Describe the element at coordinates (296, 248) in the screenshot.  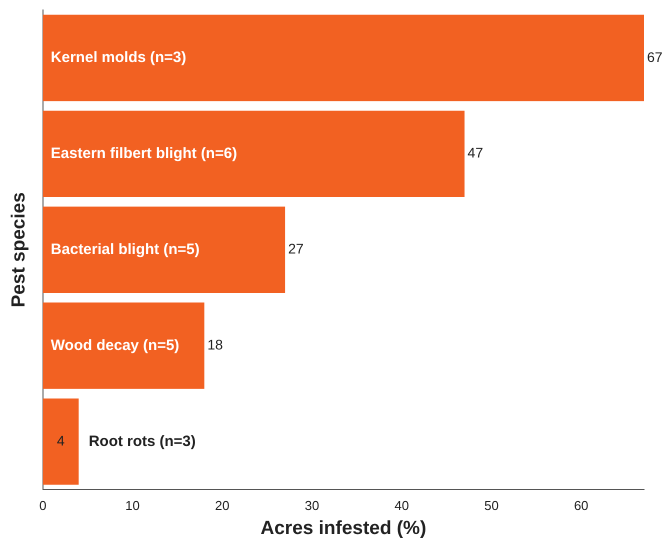
I see `data-label: 27` at that location.